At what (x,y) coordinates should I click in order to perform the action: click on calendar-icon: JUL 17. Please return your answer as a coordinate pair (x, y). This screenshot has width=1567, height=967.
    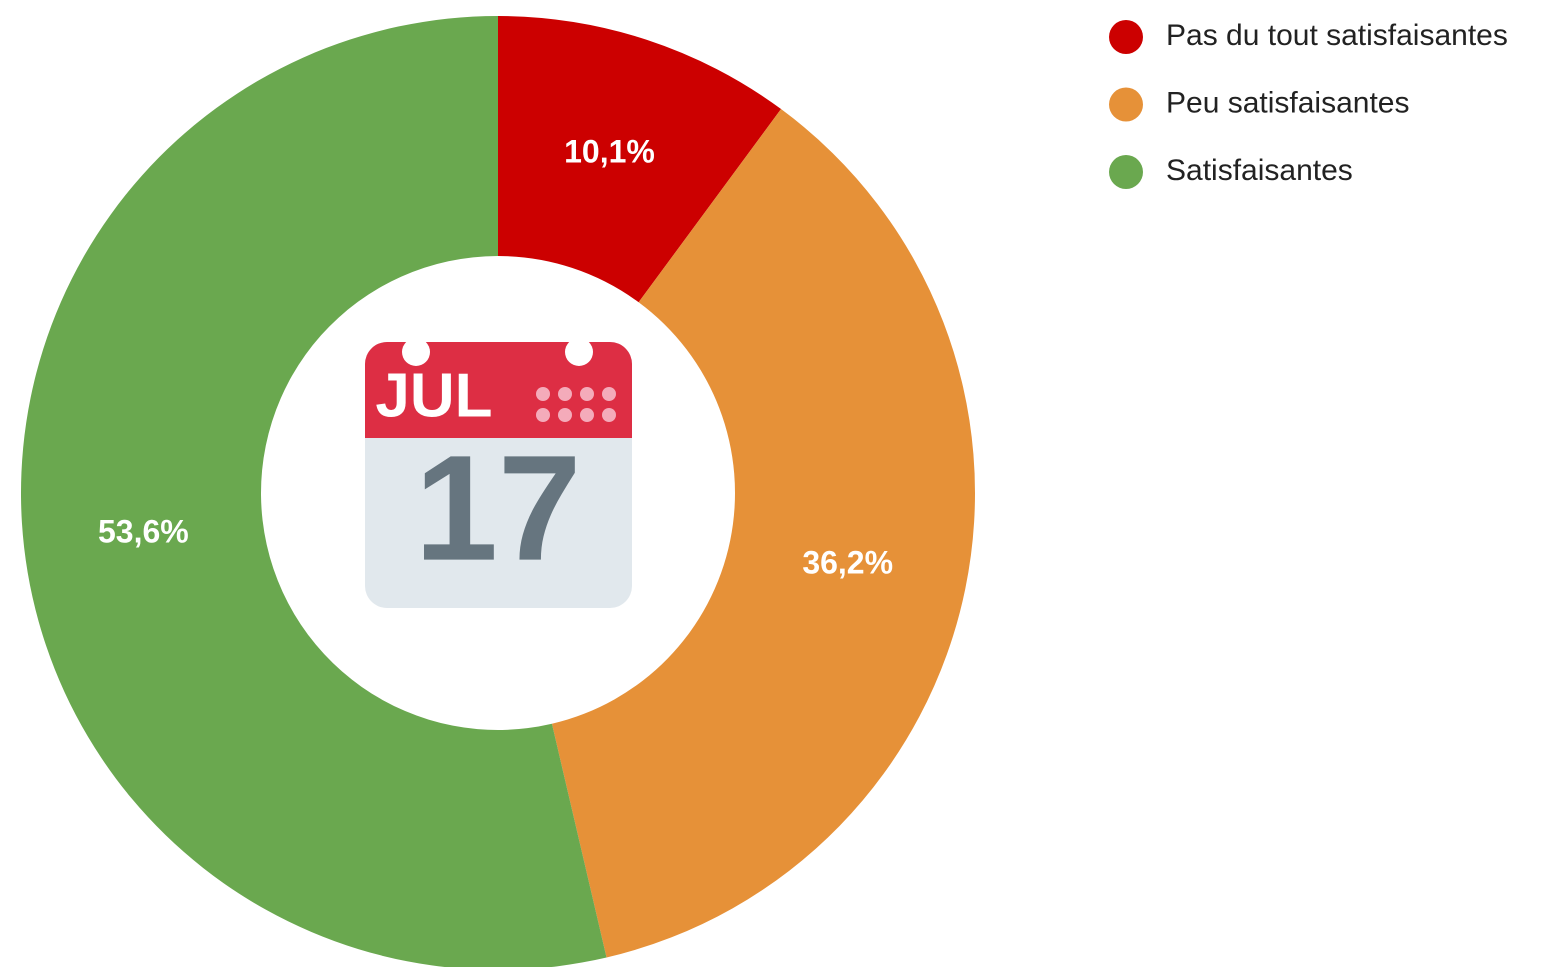
    Looking at the image, I should click on (498, 473).